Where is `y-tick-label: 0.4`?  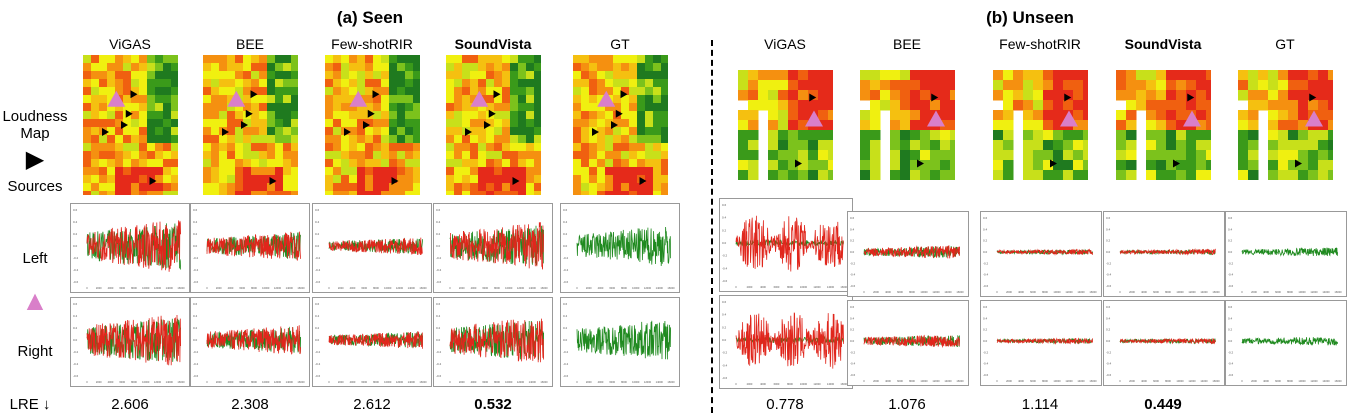
y-tick-label: 0.4 is located at coordinates (75, 222).